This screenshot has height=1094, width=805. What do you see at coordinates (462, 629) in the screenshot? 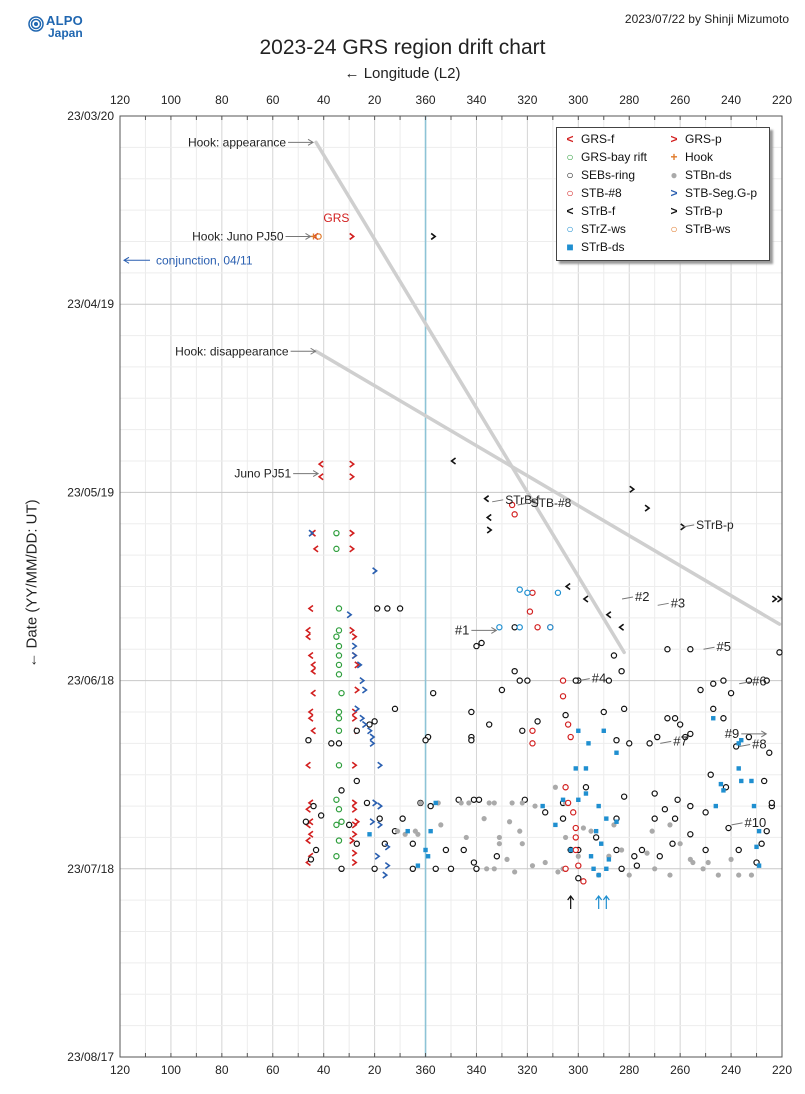
I see `annotation-label: #1` at bounding box center [462, 629].